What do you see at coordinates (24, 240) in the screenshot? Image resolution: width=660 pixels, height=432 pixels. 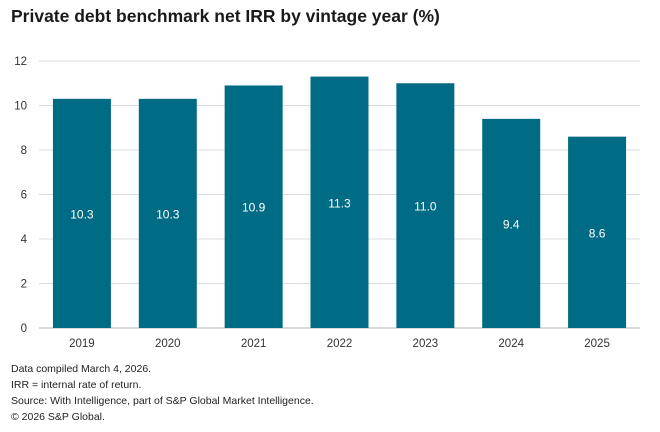 I see `y-tick-label: 4` at bounding box center [24, 240].